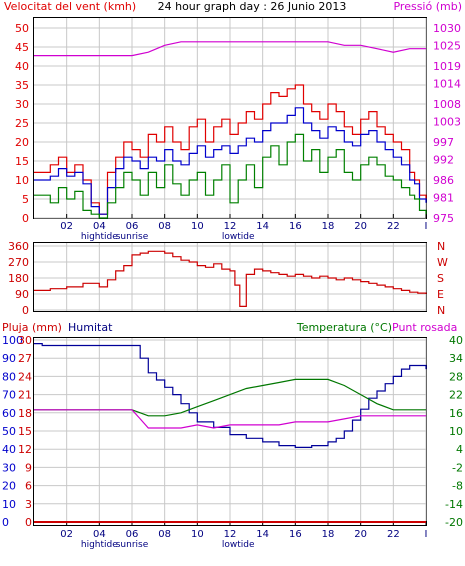 The height and width of the screenshot is (566, 465). What do you see at coordinates (447, 66) in the screenshot?
I see `pressure-y-tick-label: 1019` at bounding box center [447, 66].